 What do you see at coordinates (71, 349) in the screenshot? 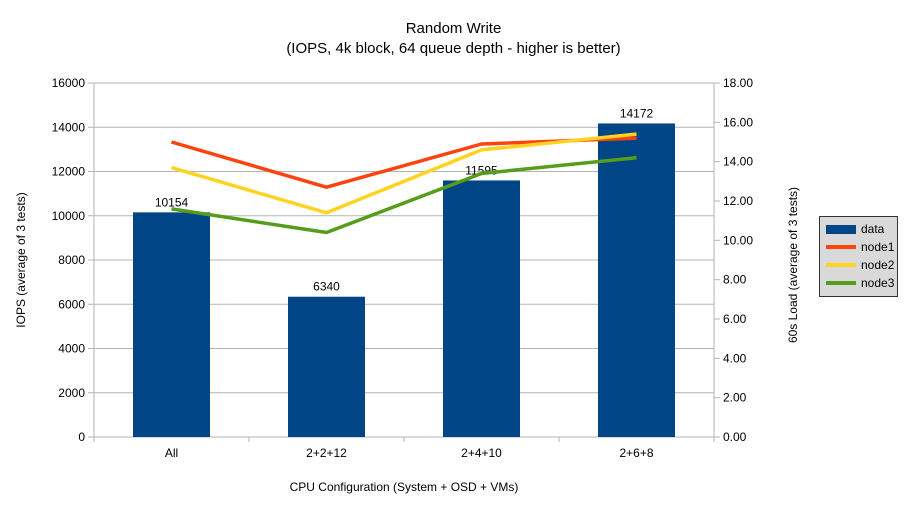
I see `left-axis-tick-label: 4000` at bounding box center [71, 349].